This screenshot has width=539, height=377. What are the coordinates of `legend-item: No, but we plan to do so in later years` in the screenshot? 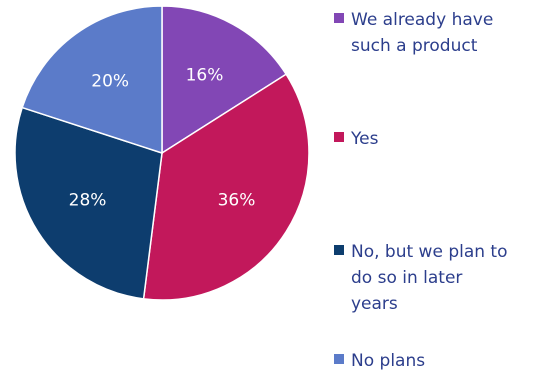 It's located at (436, 278).